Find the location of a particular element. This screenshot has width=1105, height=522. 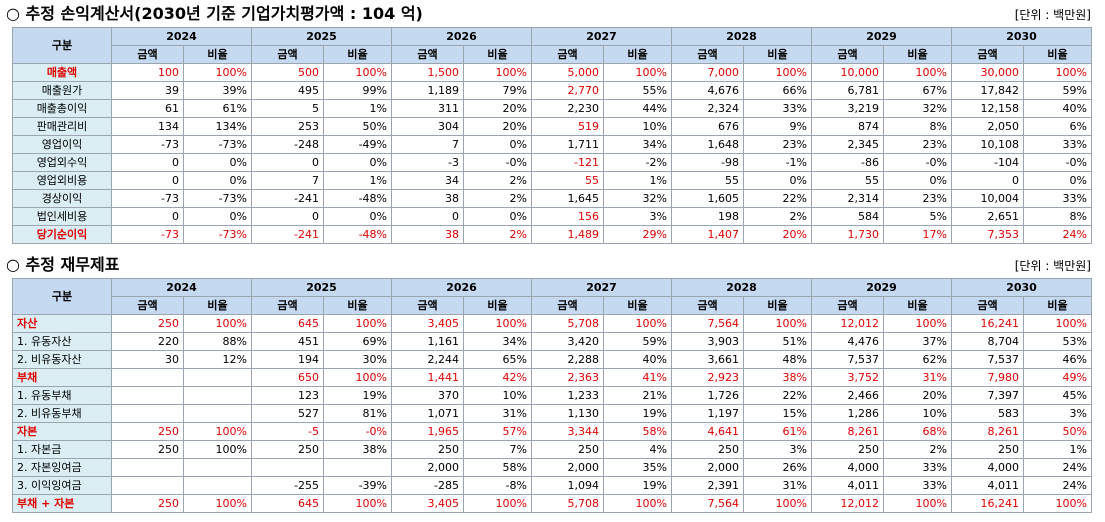

income-ratio-cell: 34% is located at coordinates (637, 144).